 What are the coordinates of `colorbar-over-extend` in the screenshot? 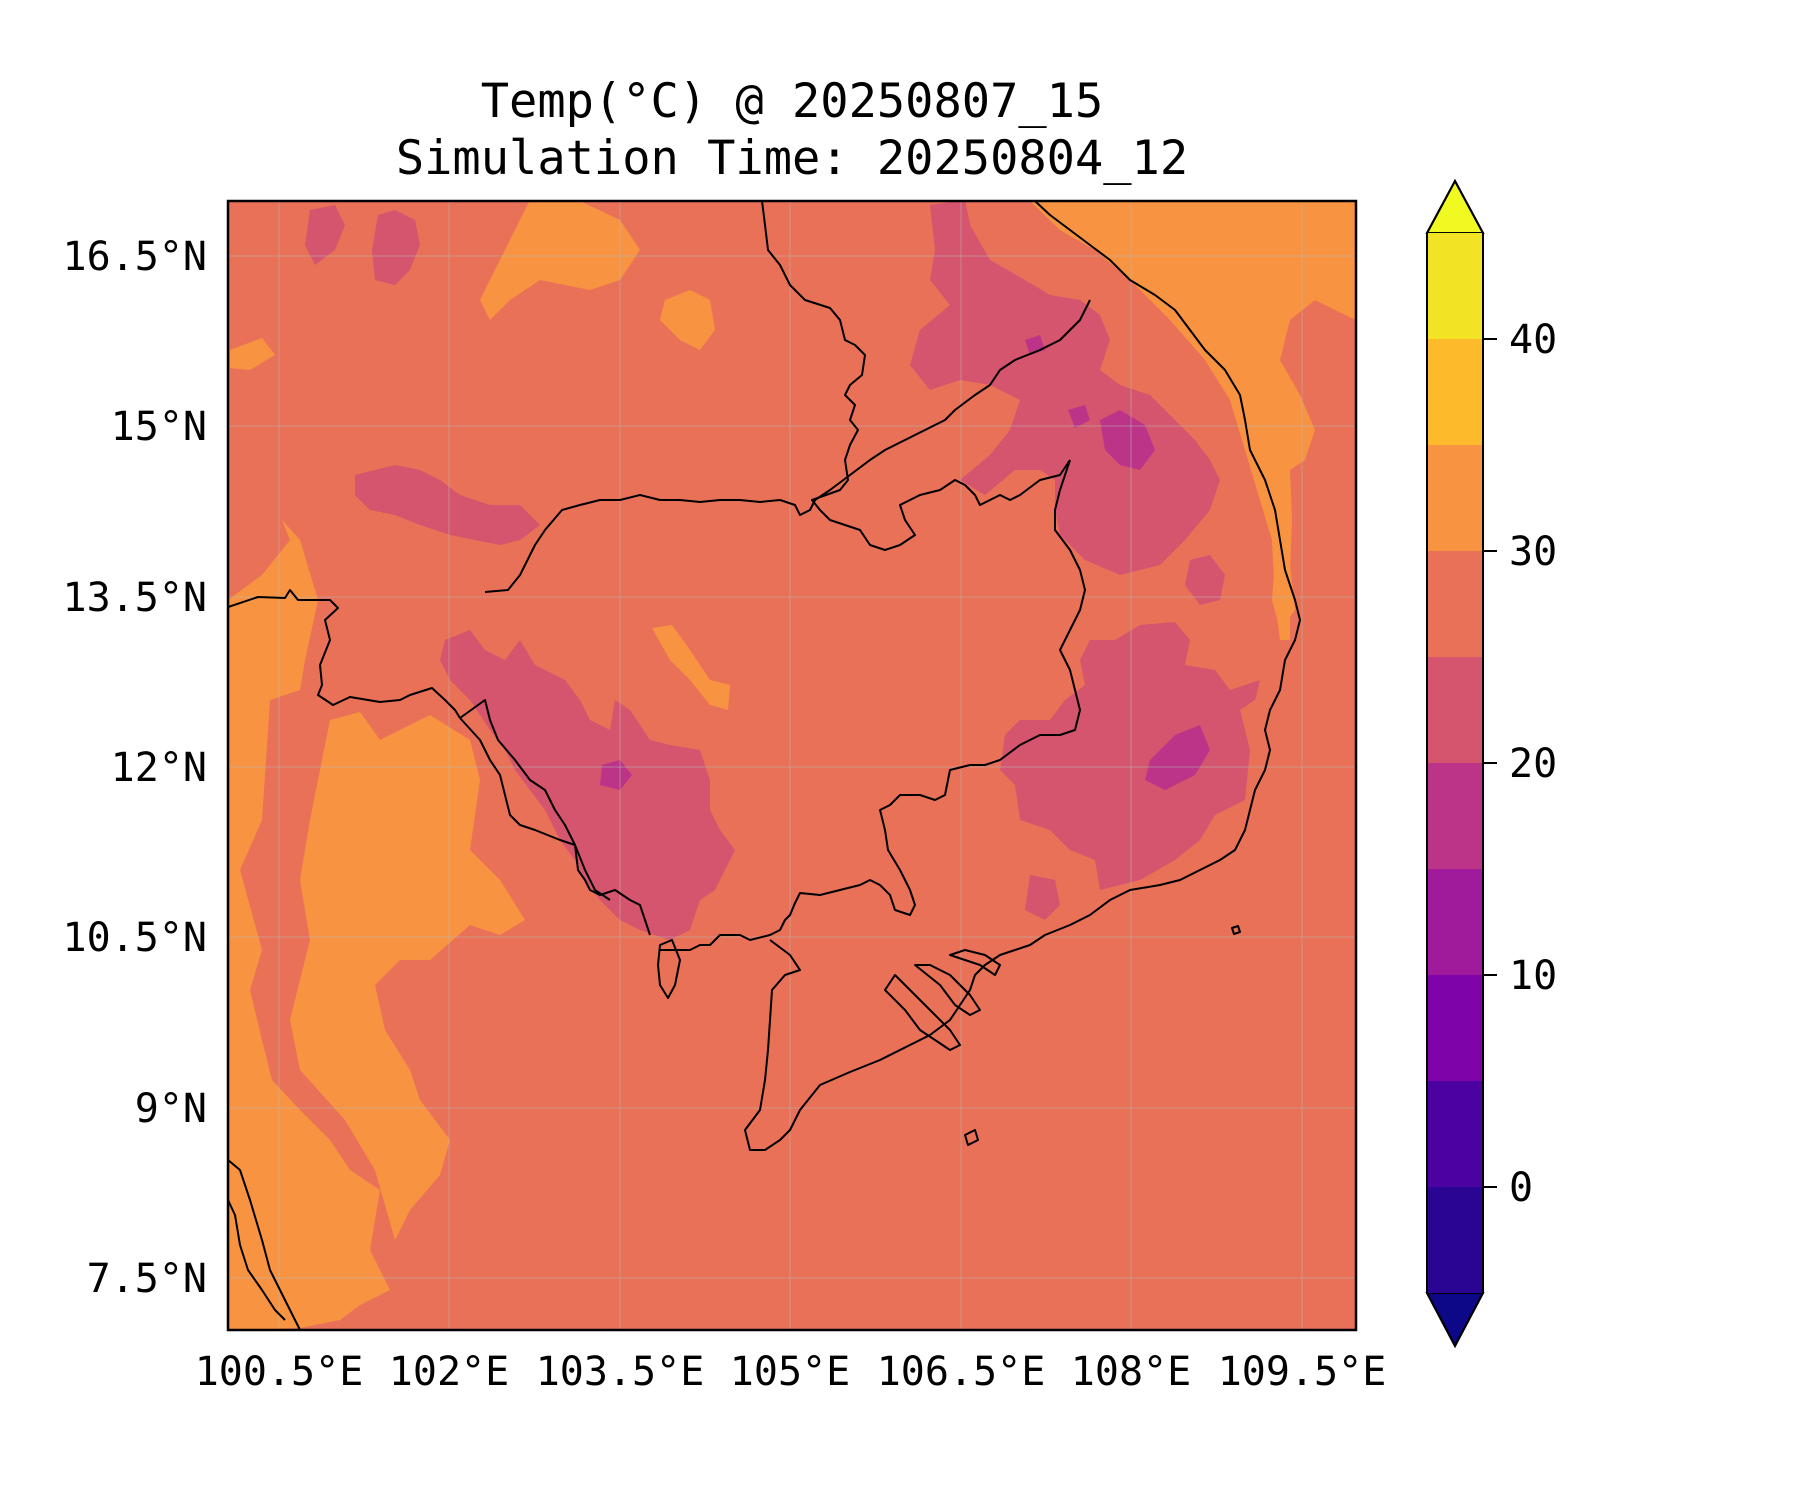 It's located at (1455, 206).